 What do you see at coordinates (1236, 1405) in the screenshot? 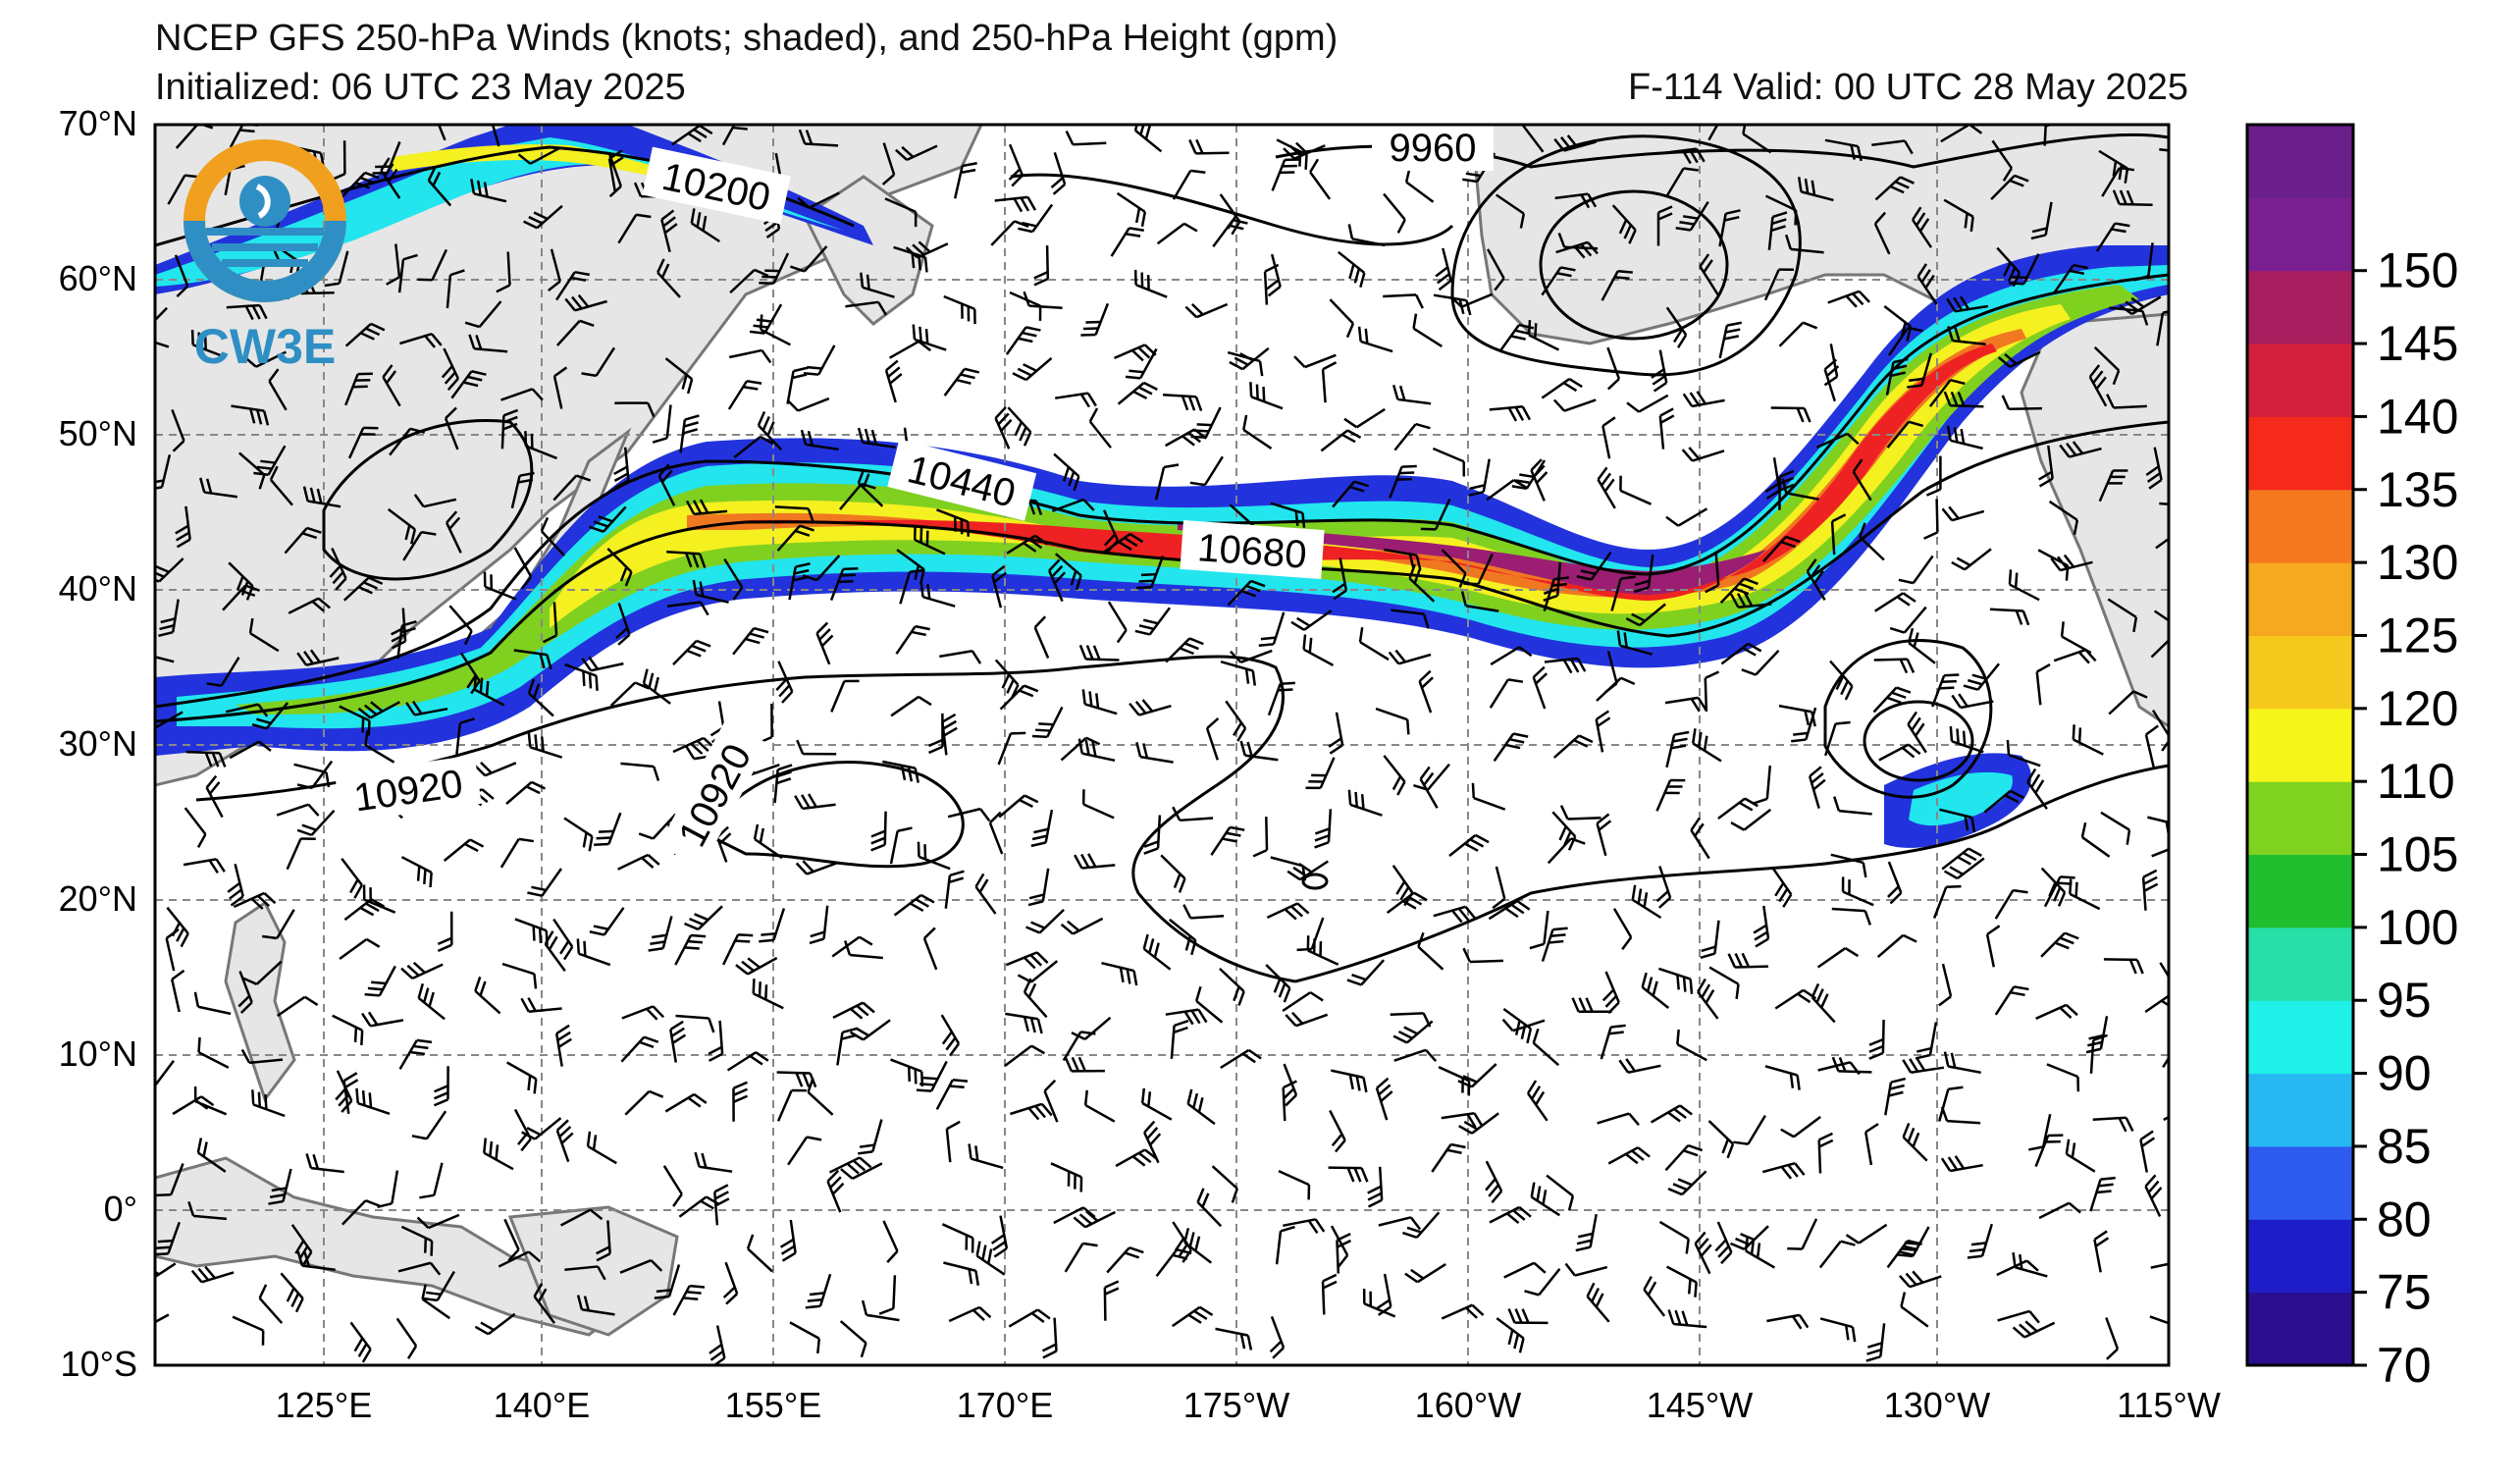
I see `lon-label-175w: 175°W` at bounding box center [1236, 1405].